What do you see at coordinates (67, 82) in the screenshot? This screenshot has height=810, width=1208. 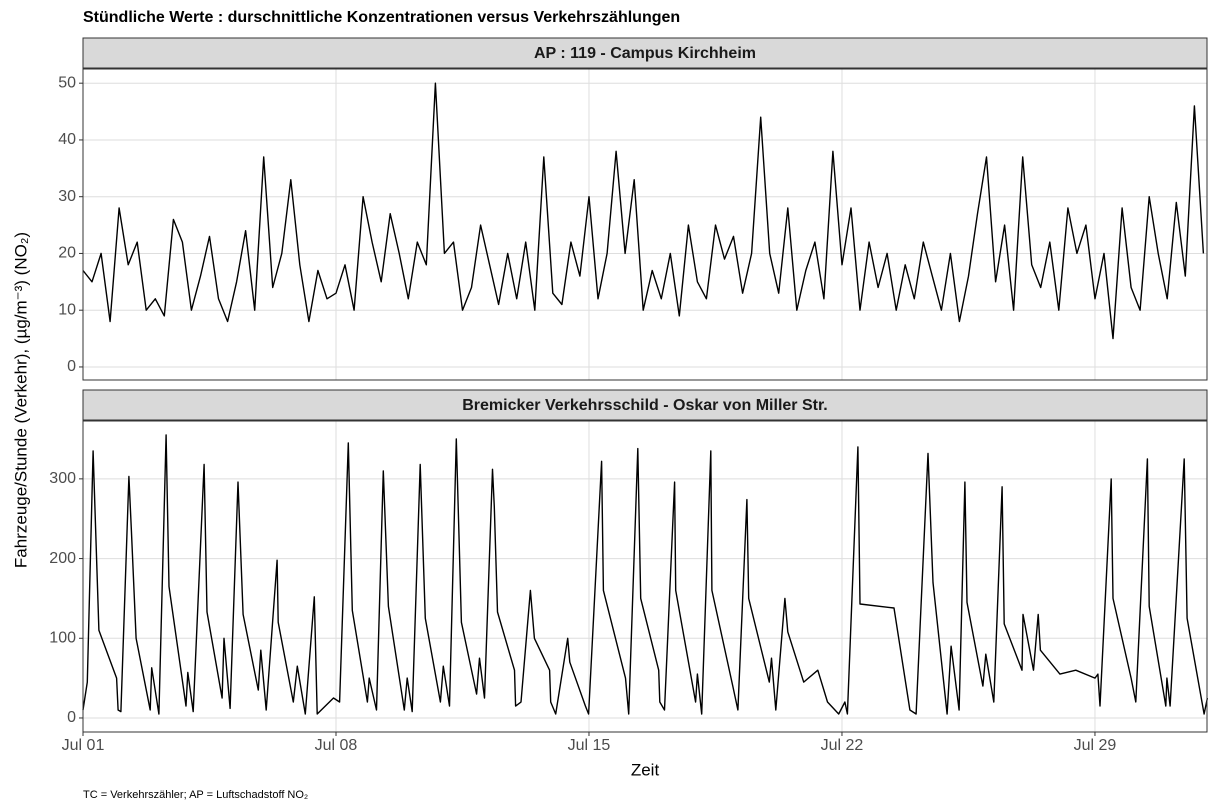 I see `y-tick-label: 50` at bounding box center [67, 82].